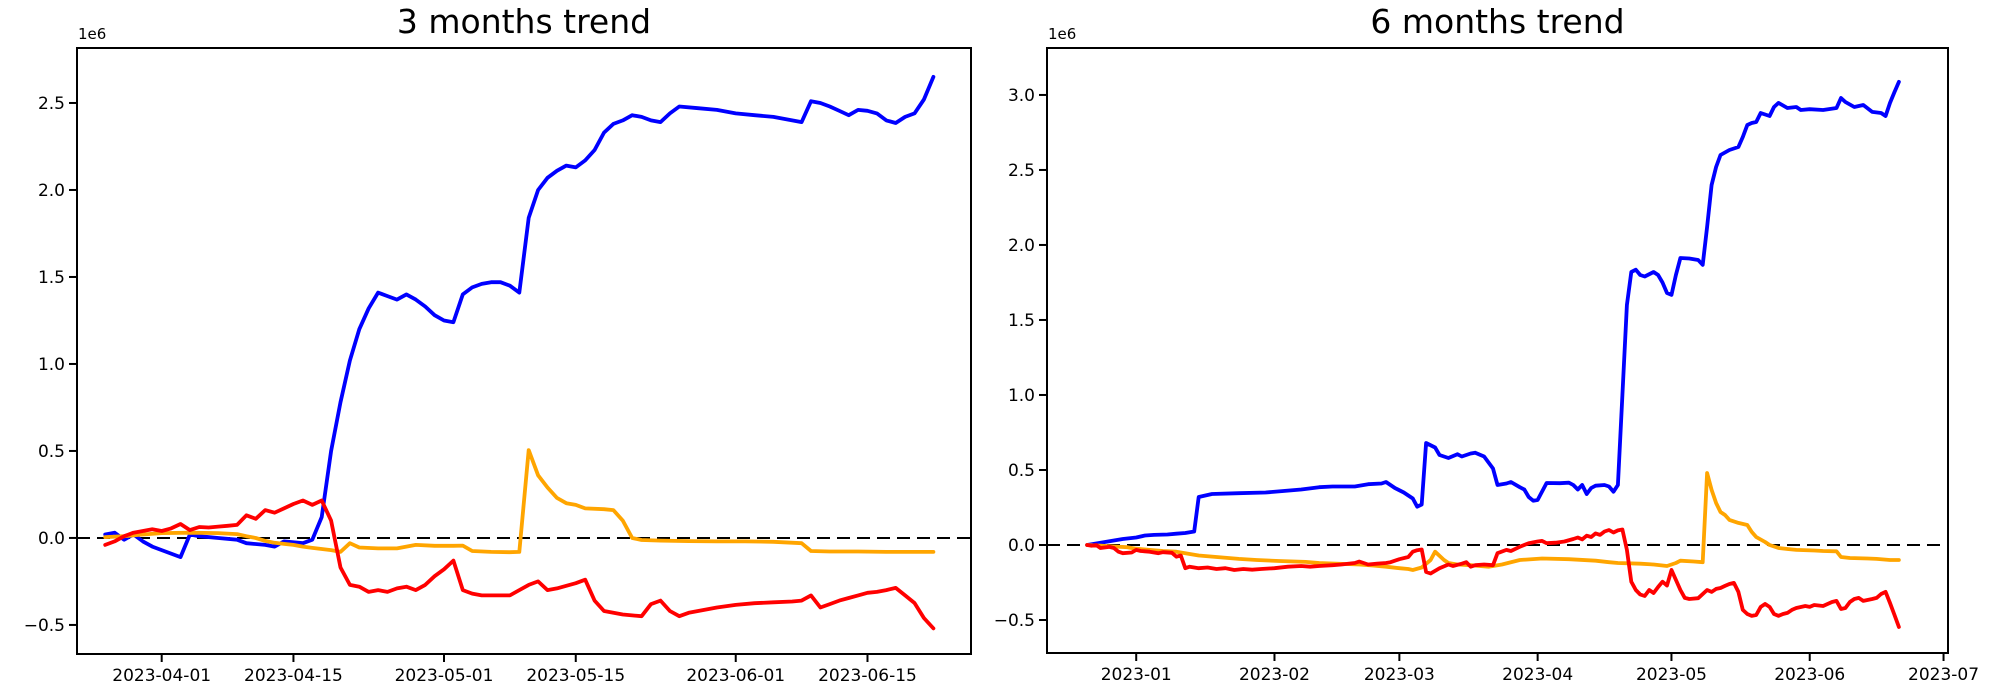 The image size is (2000, 700). What do you see at coordinates (1021, 96) in the screenshot?
I see `y-tick-label: 3.0` at bounding box center [1021, 96].